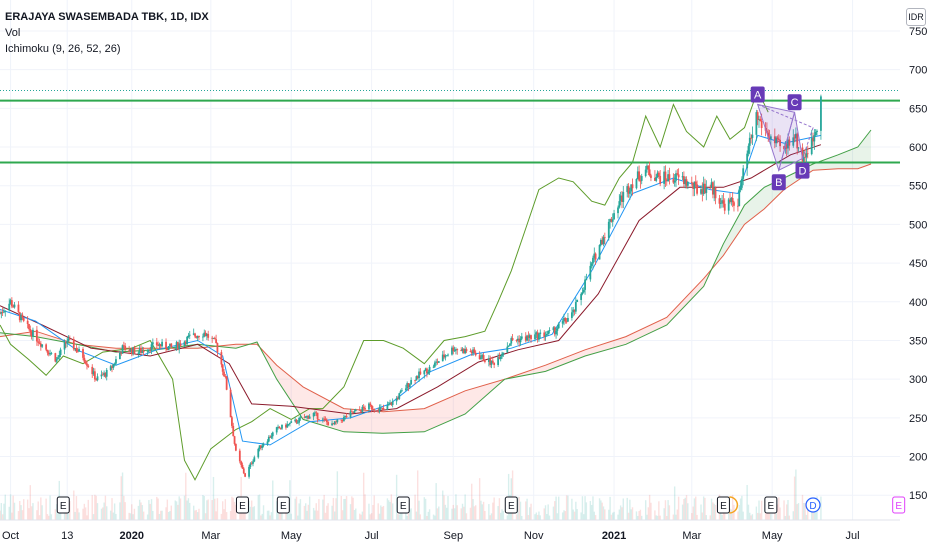 This screenshot has width=932, height=550. Describe the element at coordinates (794, 102) in the screenshot. I see `pattern-point-c: C` at that location.